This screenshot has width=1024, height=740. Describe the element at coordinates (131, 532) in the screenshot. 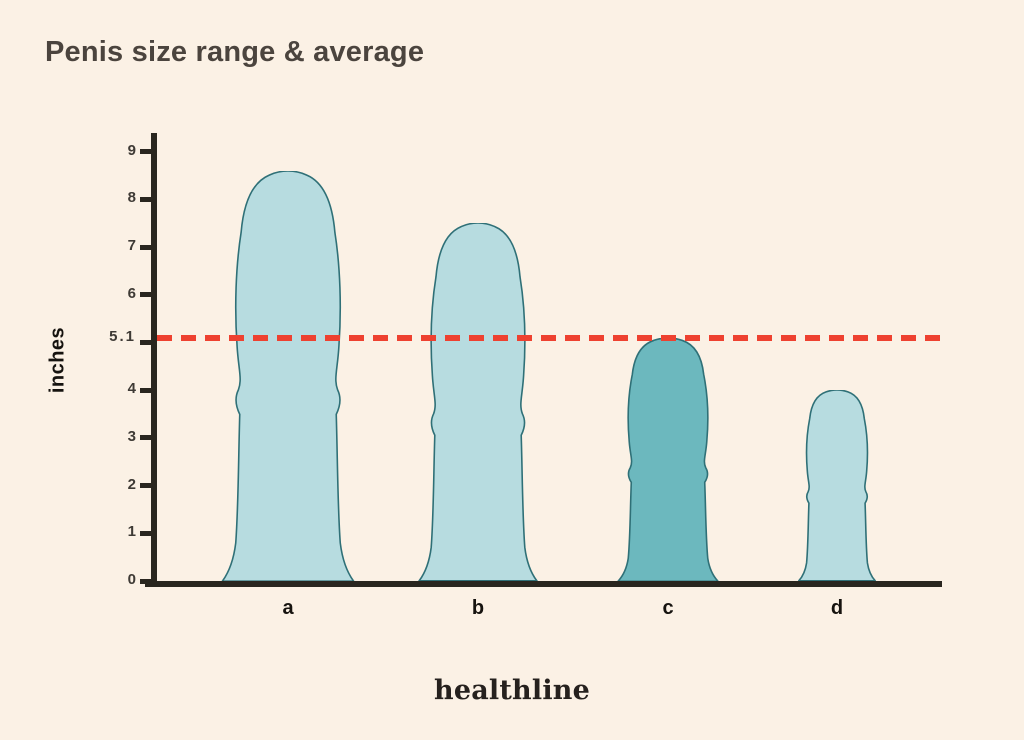

I see `y-tick-label-1: 1` at that location.